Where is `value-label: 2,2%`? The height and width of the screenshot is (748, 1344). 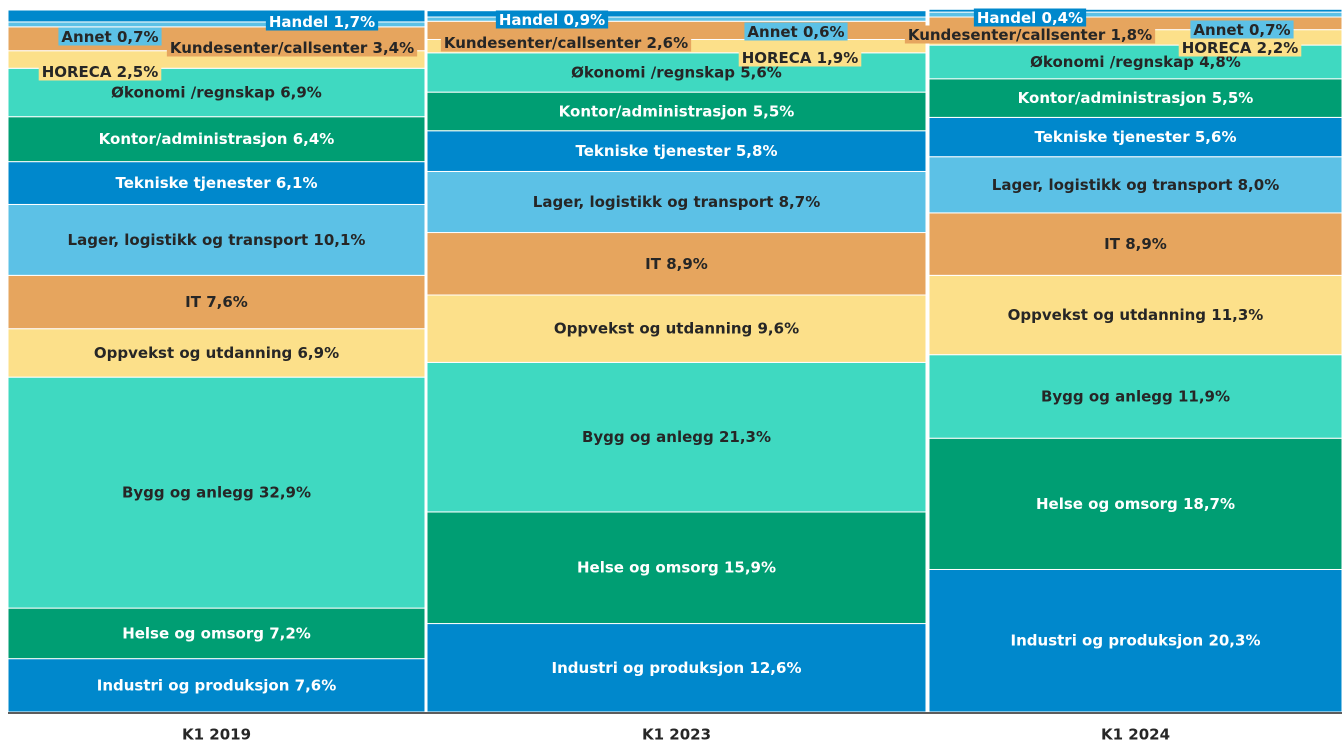
value-label: 2,2% is located at coordinates (1278, 48).